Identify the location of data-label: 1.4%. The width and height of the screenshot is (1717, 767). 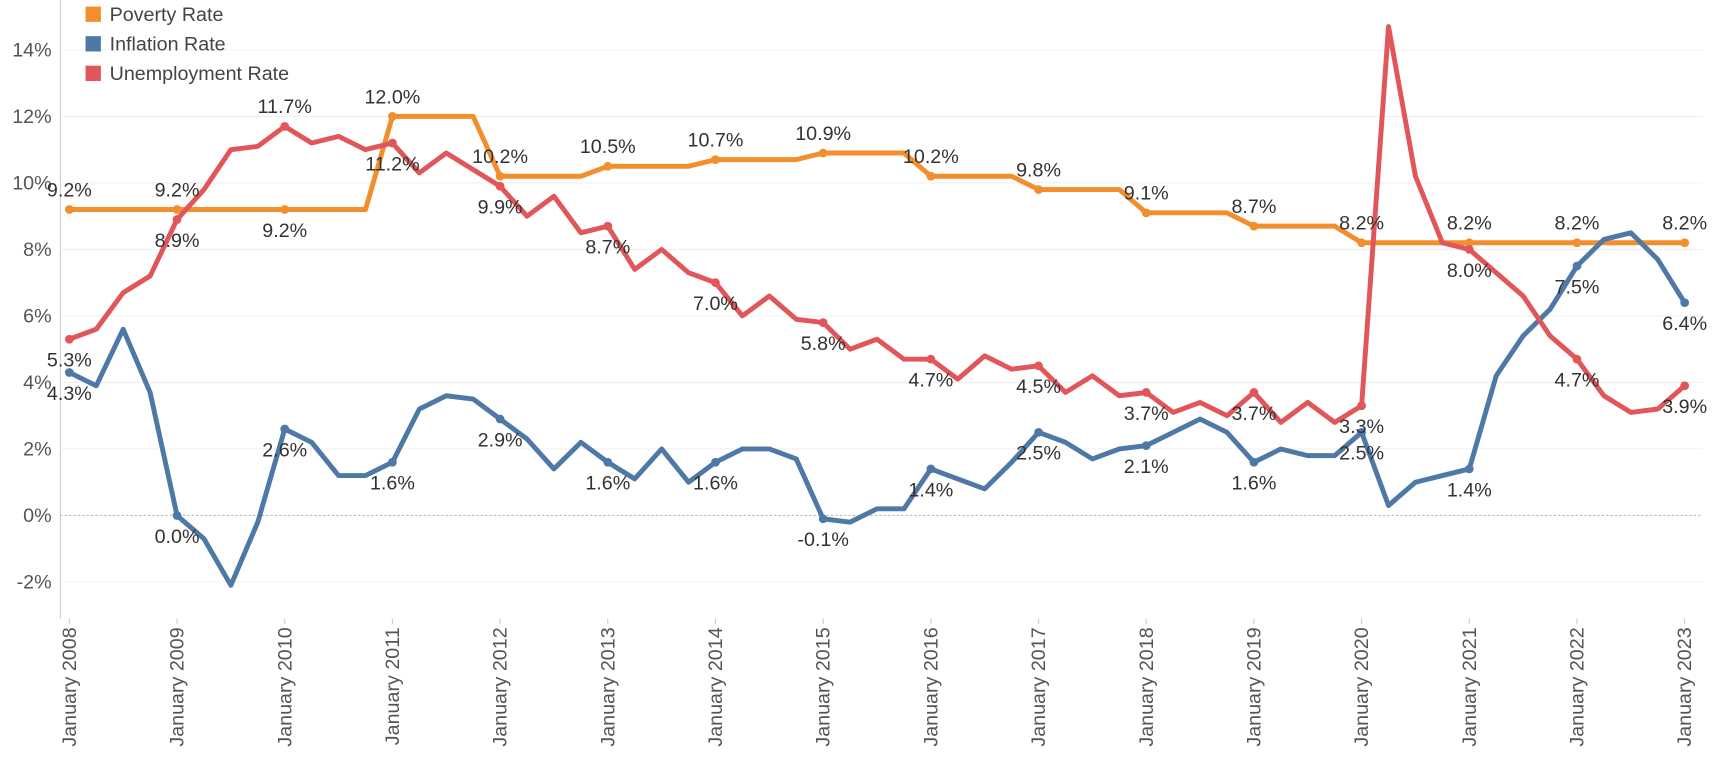
(1469, 490).